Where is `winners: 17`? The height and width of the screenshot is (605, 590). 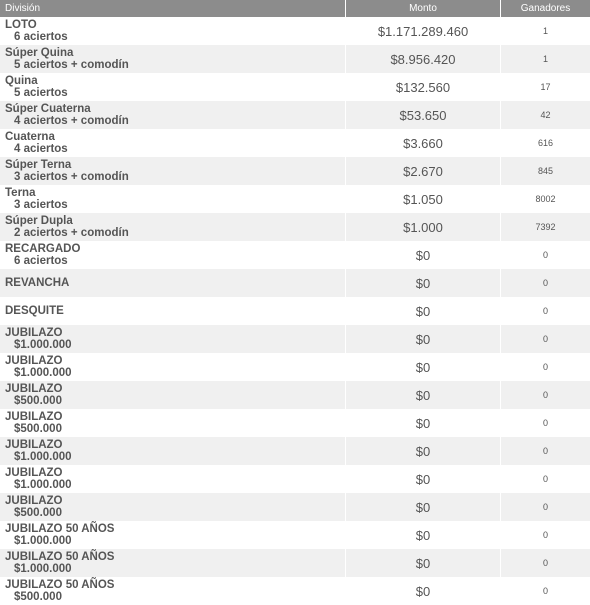 winners: 17 is located at coordinates (545, 87).